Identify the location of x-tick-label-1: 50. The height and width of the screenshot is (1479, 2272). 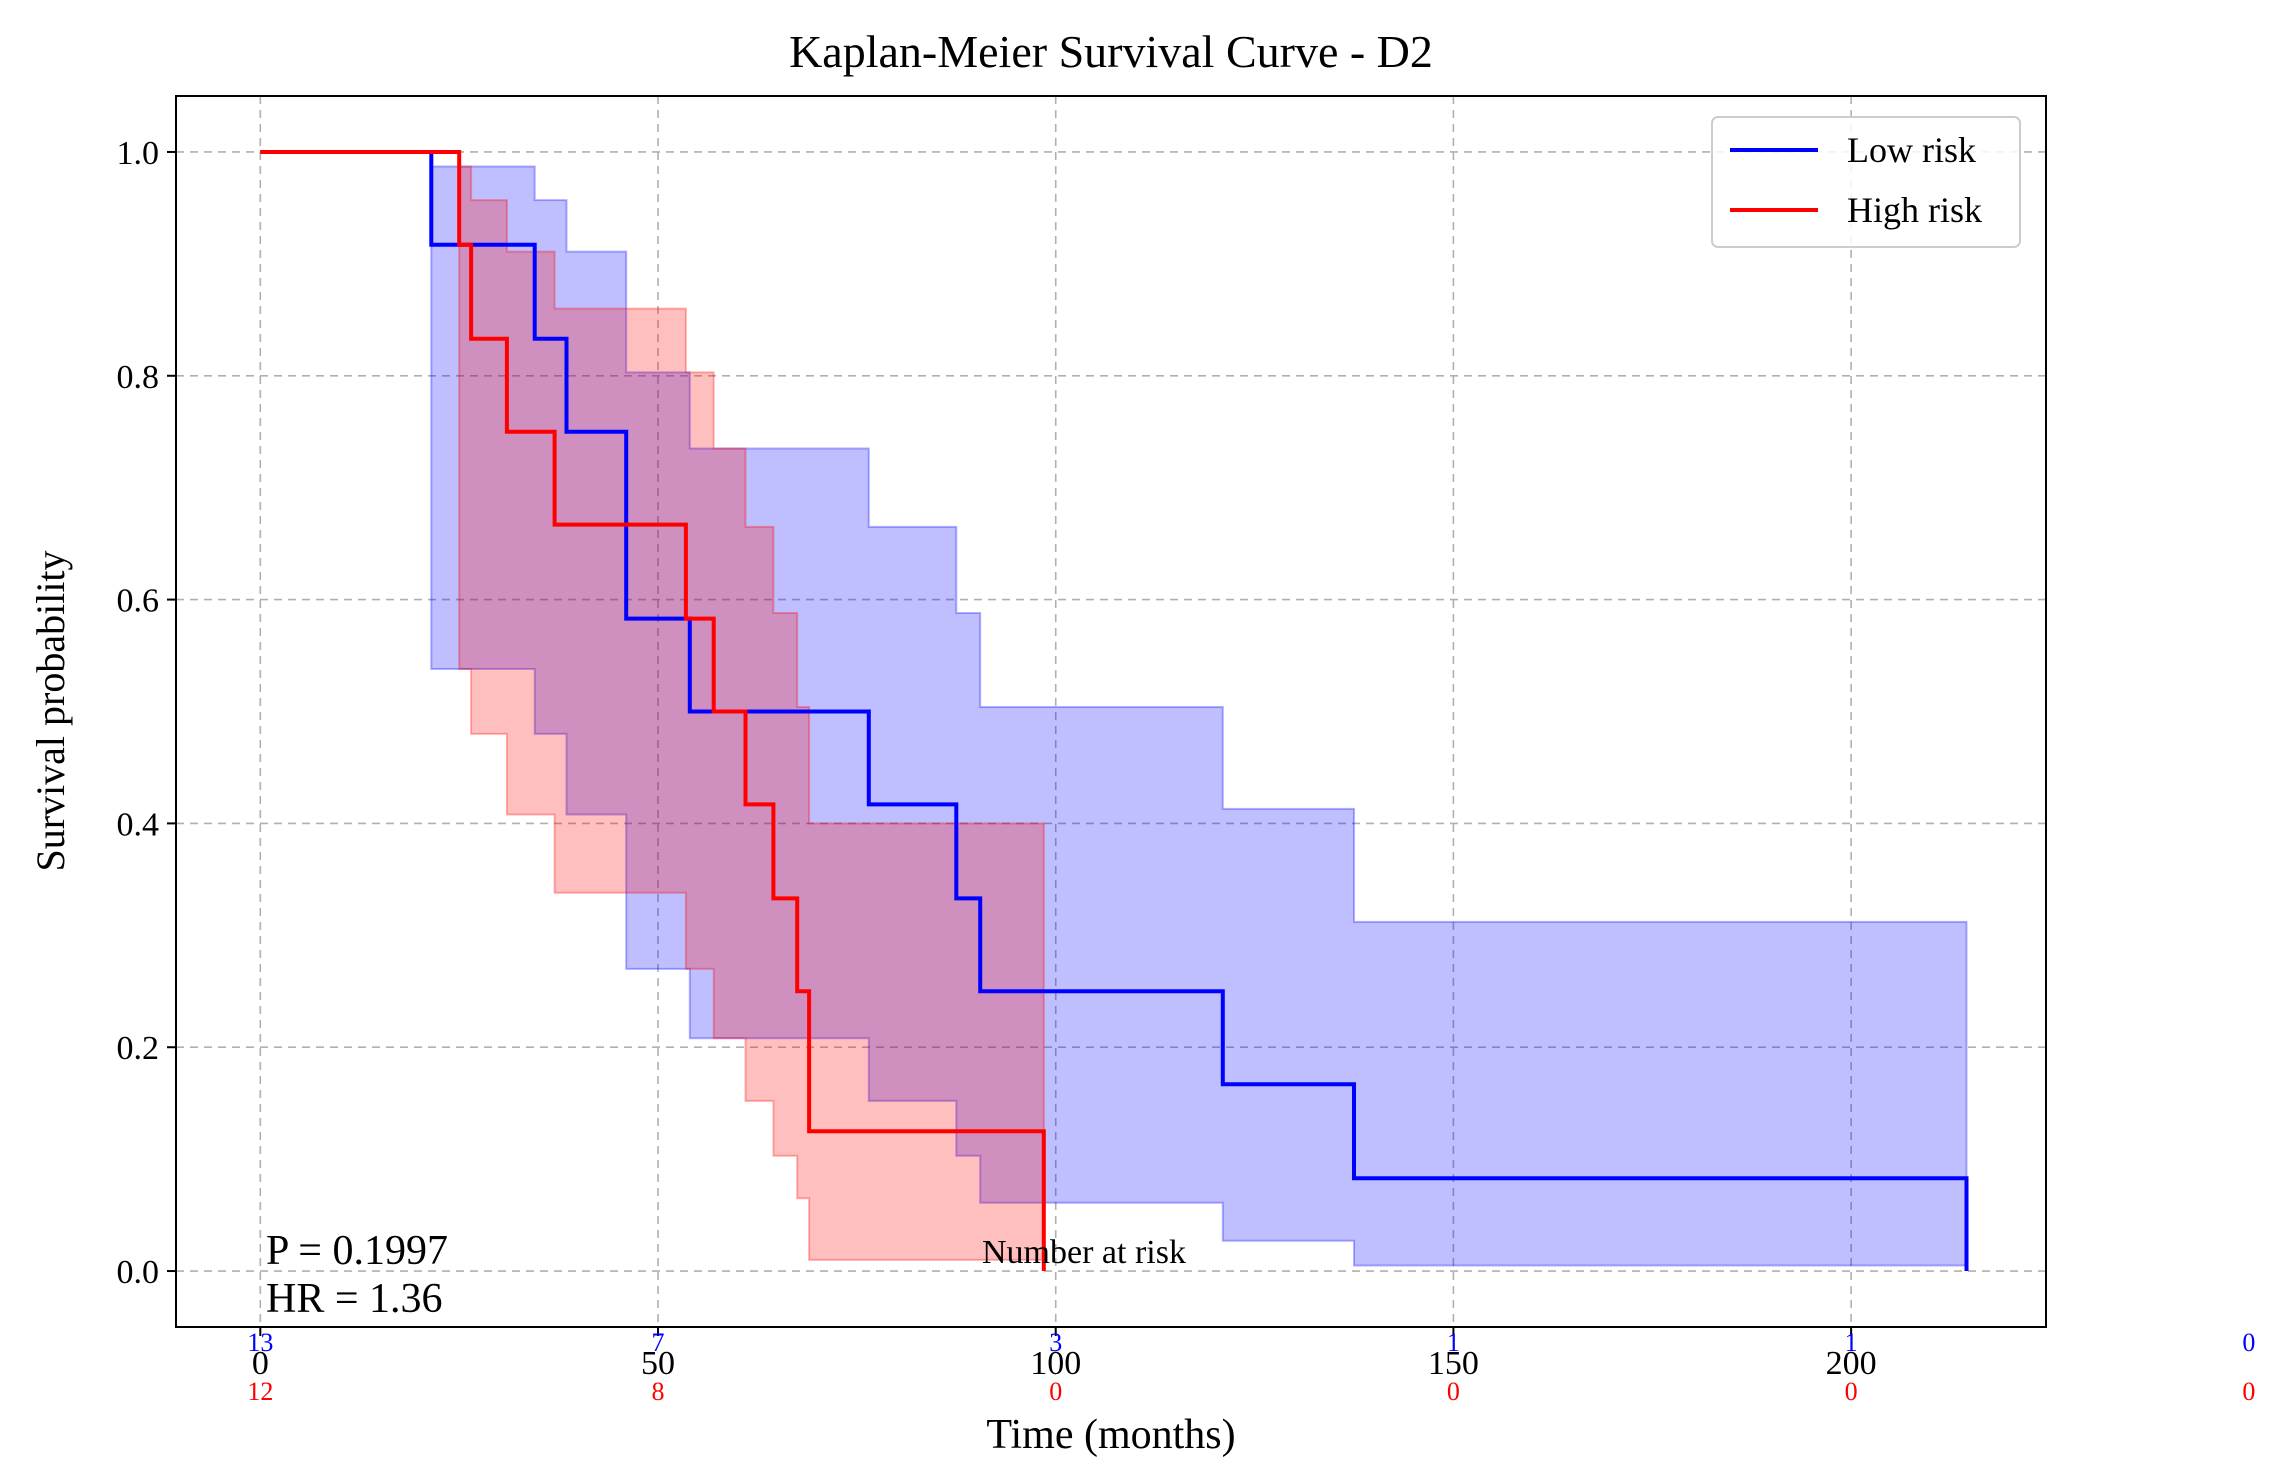
(658, 1363).